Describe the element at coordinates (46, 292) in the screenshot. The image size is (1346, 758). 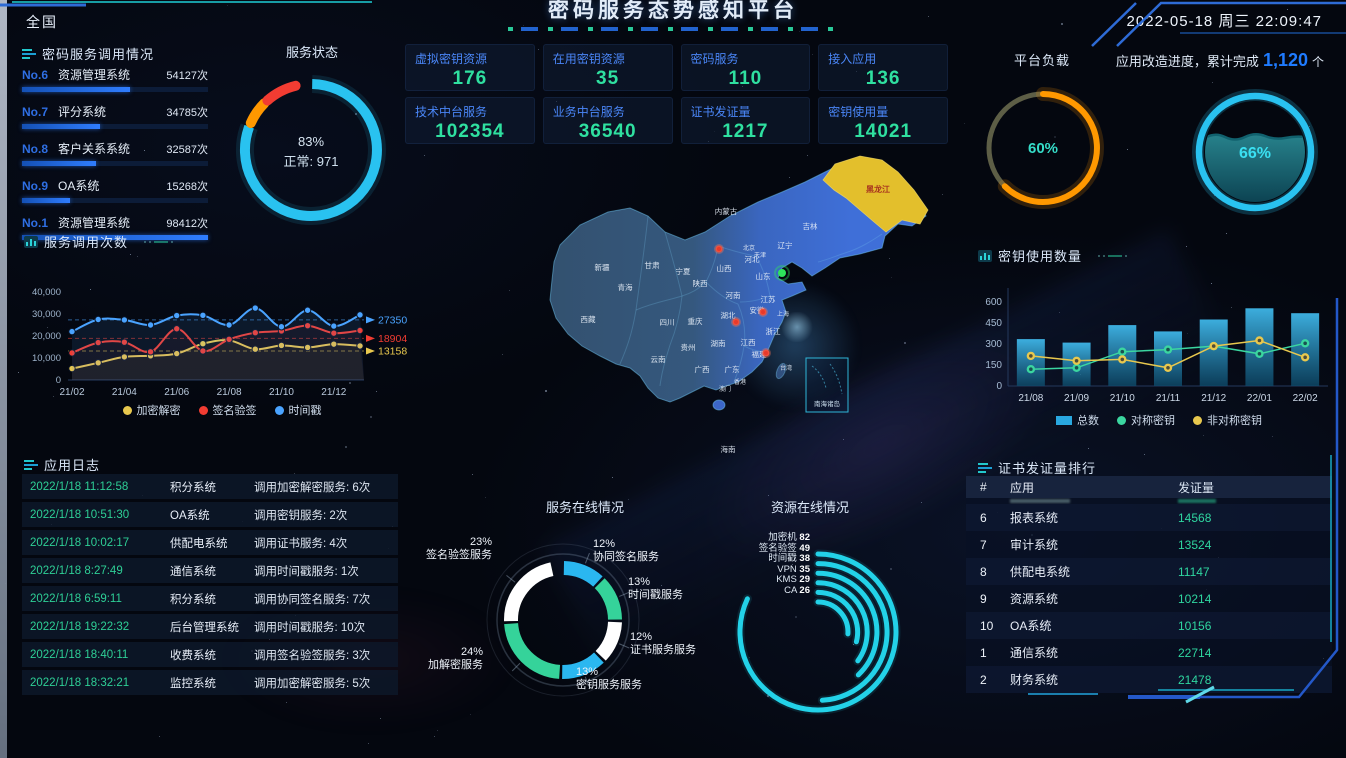
I see `svg-text: 40,000` at that location.